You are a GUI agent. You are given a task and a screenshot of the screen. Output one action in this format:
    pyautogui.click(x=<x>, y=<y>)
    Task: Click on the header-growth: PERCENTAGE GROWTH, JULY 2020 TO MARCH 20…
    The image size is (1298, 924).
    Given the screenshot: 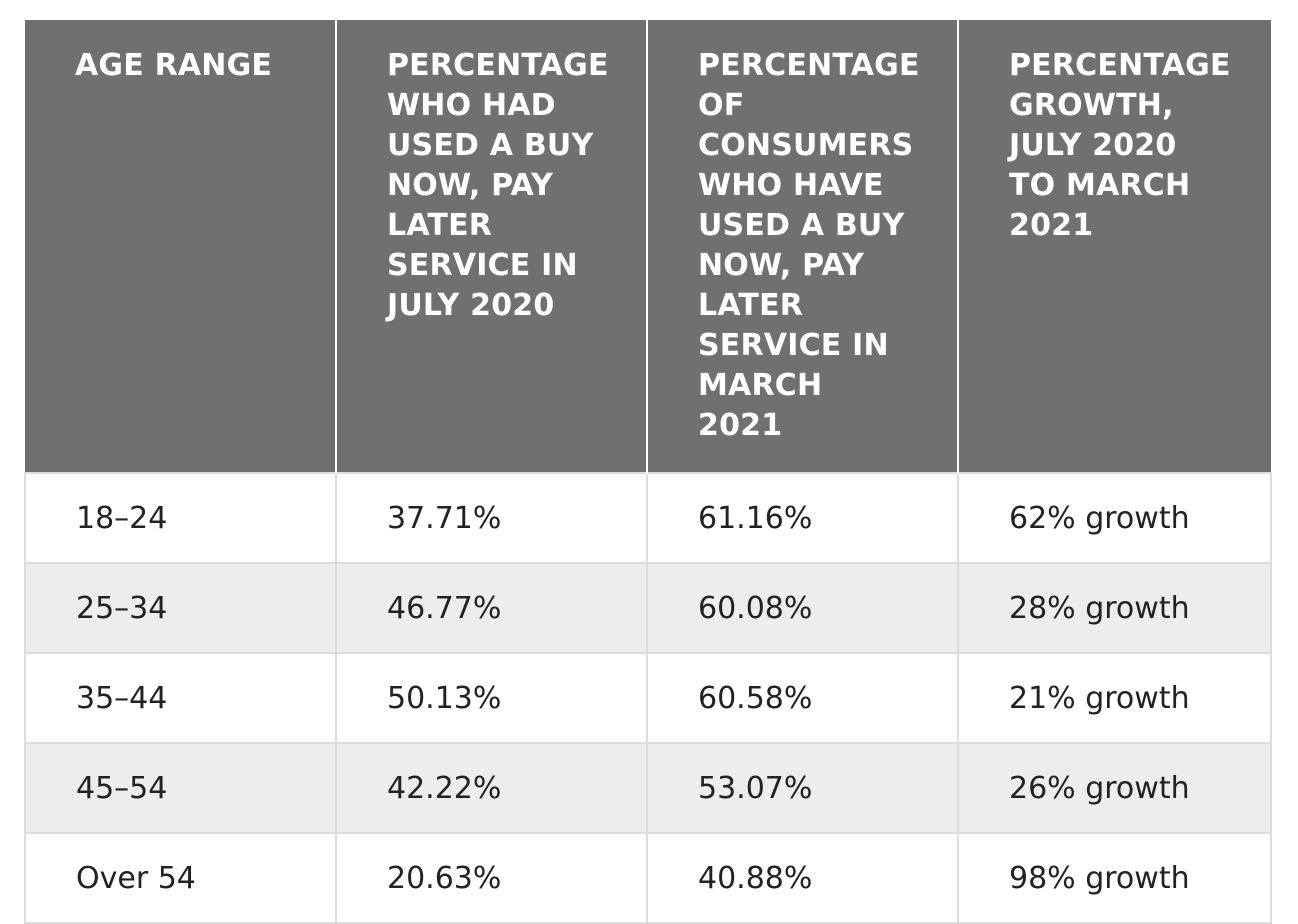 What is the action you would take?
    pyautogui.click(x=1114, y=246)
    